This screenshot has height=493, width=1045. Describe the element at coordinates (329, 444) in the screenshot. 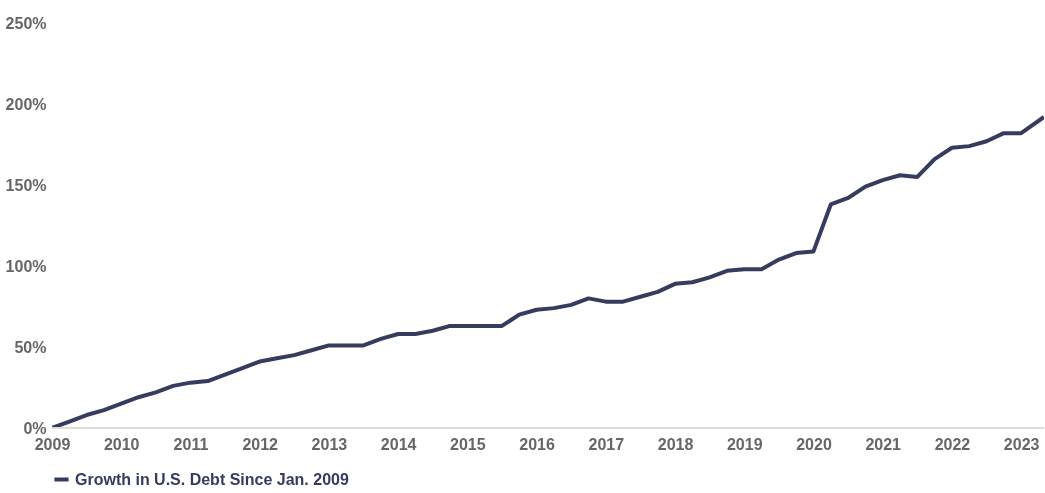

I see `x-tick-label: 2013` at that location.